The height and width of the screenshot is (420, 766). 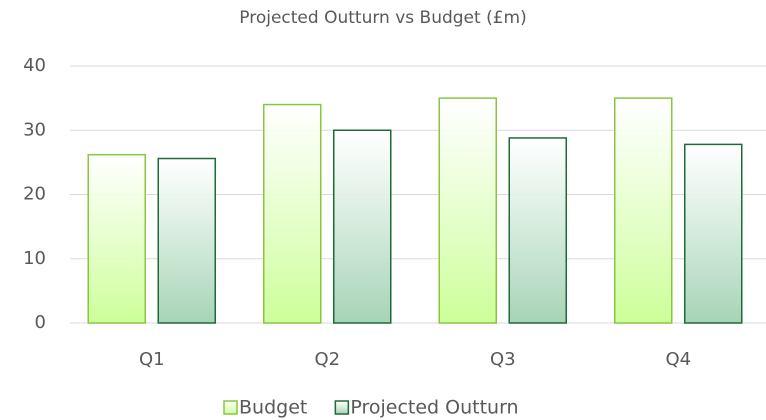 What do you see at coordinates (34, 258) in the screenshot?
I see `y-tick-label: 10` at bounding box center [34, 258].